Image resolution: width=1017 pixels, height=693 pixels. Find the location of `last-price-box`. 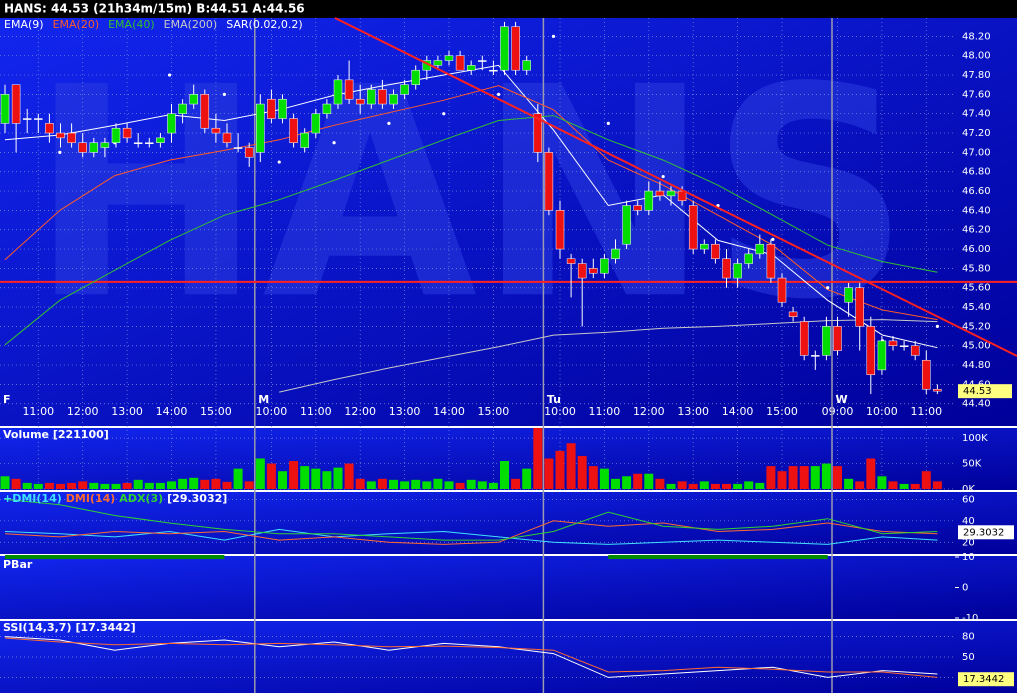

last-price-box is located at coordinates (985, 391).